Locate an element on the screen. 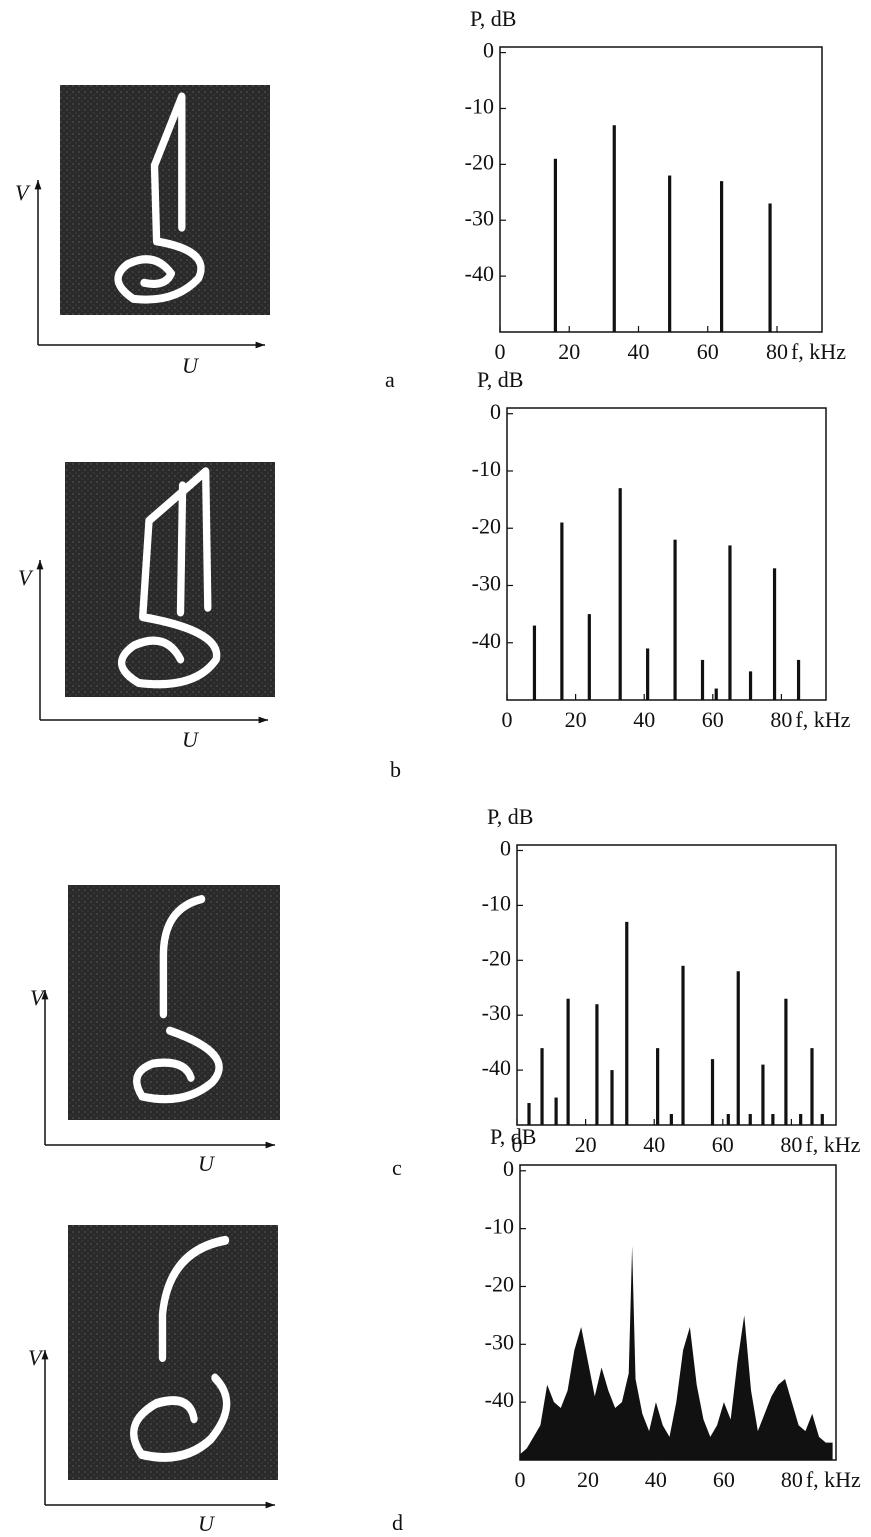 The width and height of the screenshot is (871, 1537). panel-label: b is located at coordinates (395, 769).